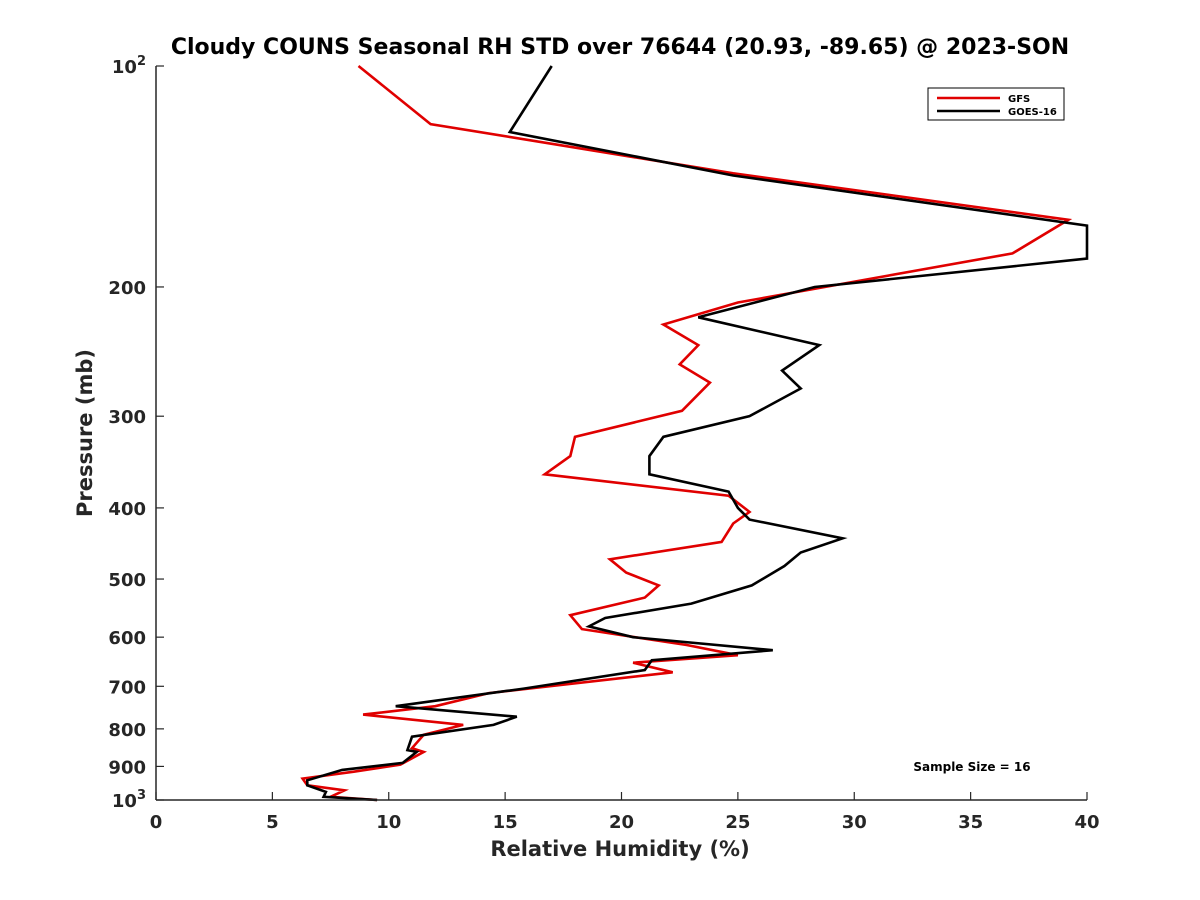  Describe the element at coordinates (127, 417) in the screenshot. I see `y-tick-label: 300` at that location.